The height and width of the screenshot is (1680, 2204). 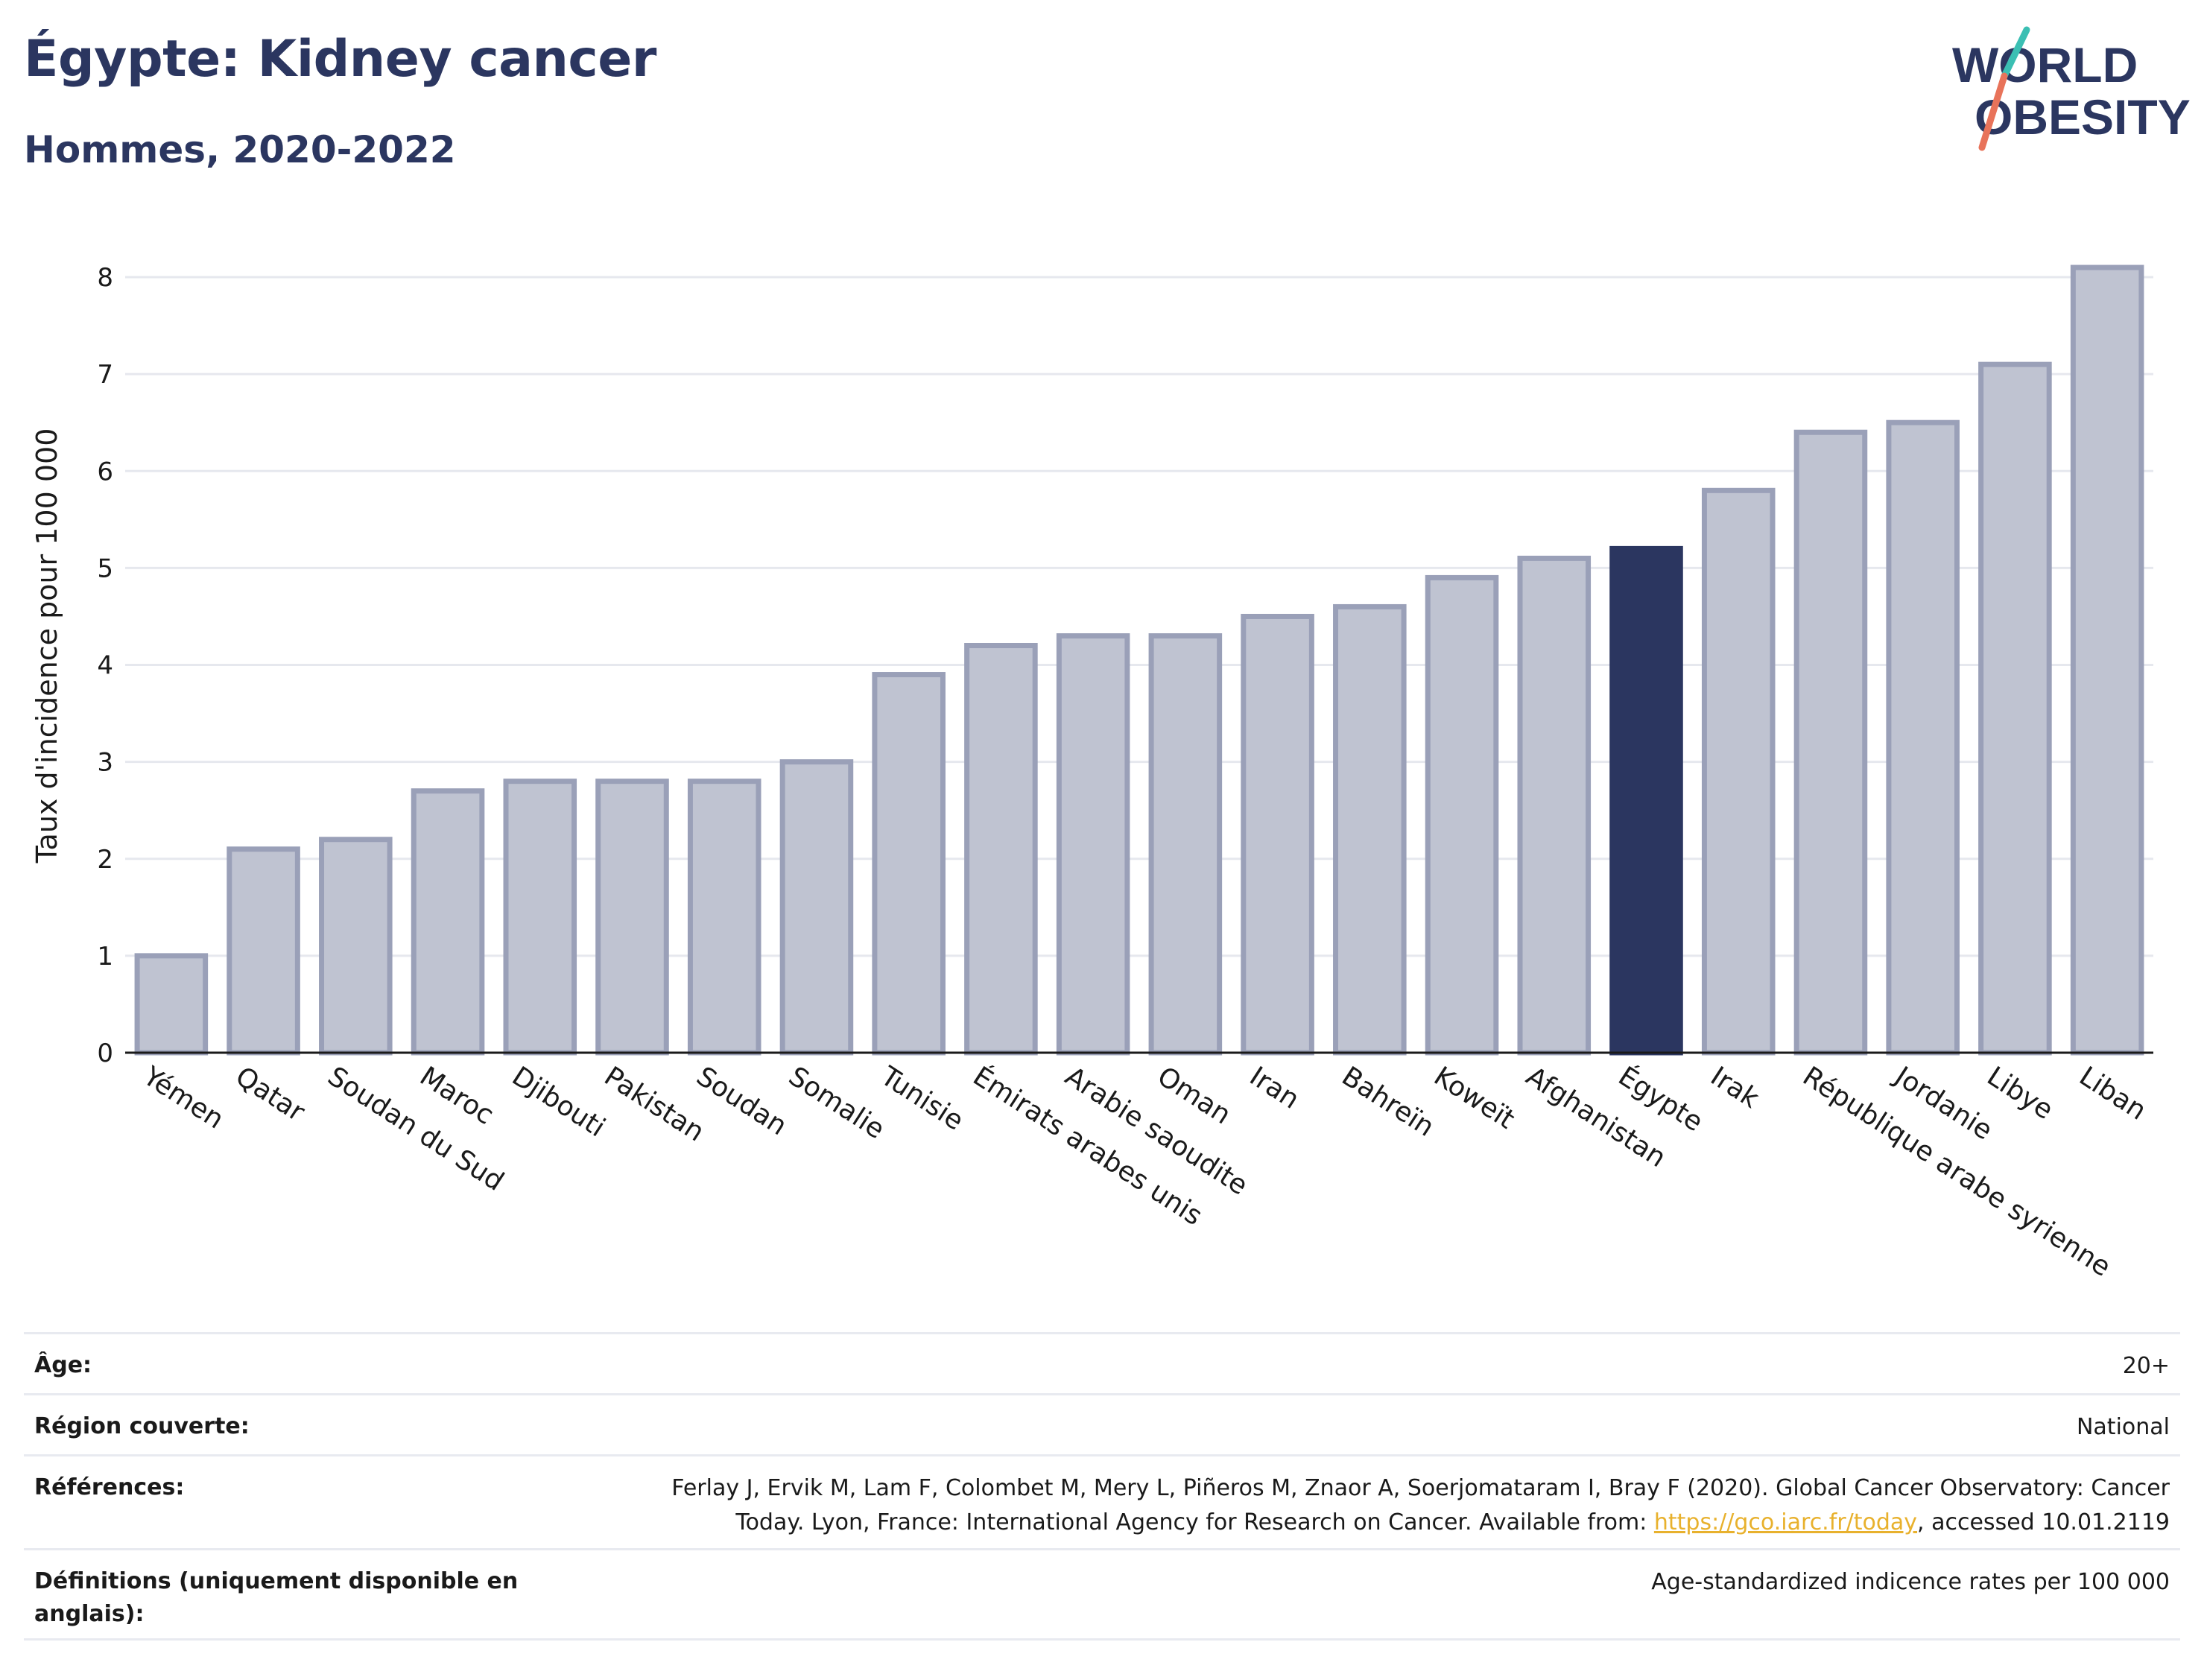 I want to click on world-obesity-logo: WORLD OBESITY, so click(x=2071, y=88).